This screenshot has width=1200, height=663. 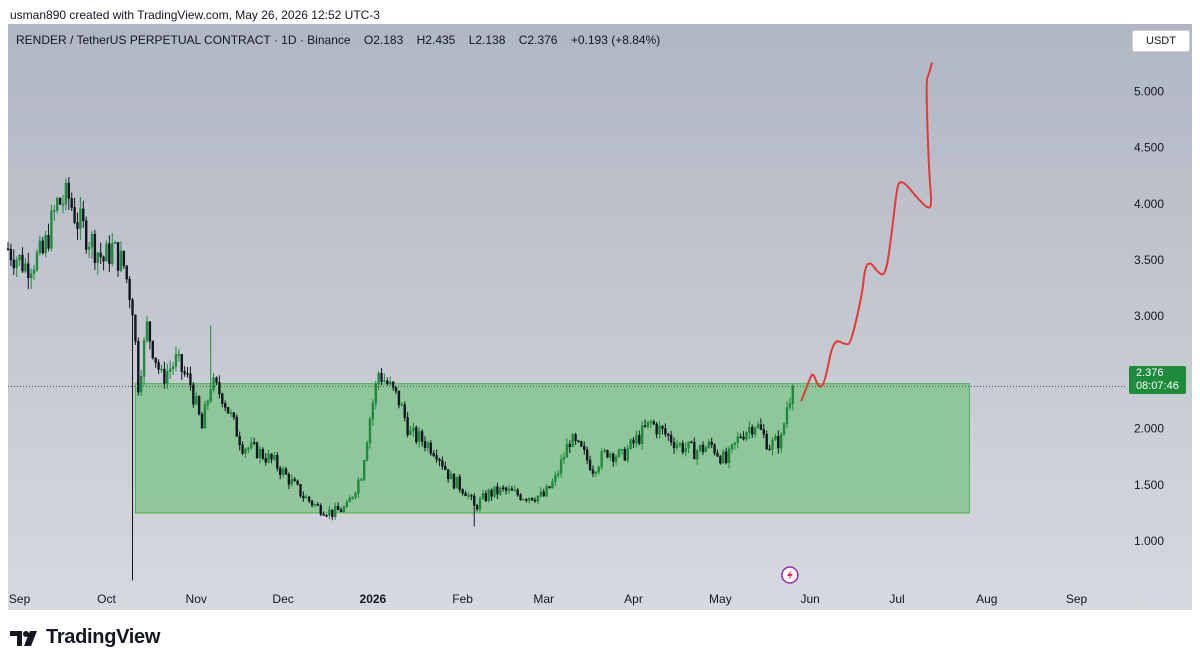 I want to click on lightning-bolt, so click(x=789, y=575).